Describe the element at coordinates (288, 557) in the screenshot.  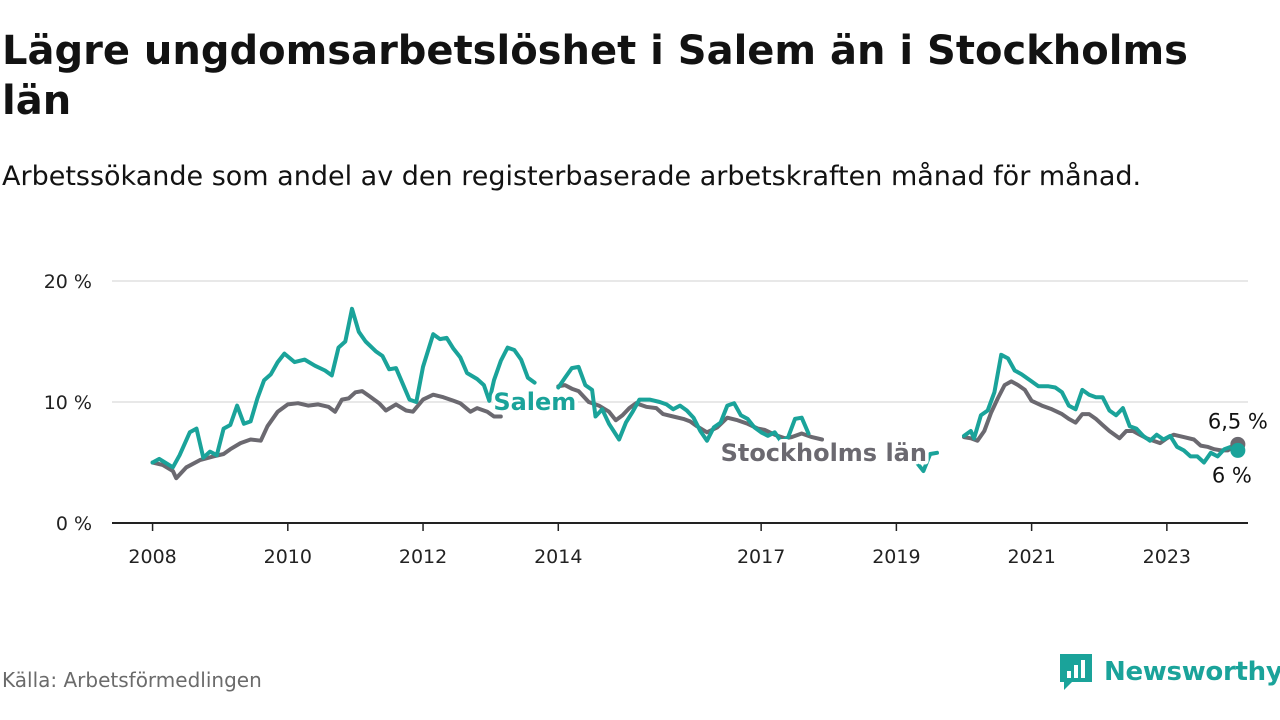
I see `x-tick-label: 2010` at that location.